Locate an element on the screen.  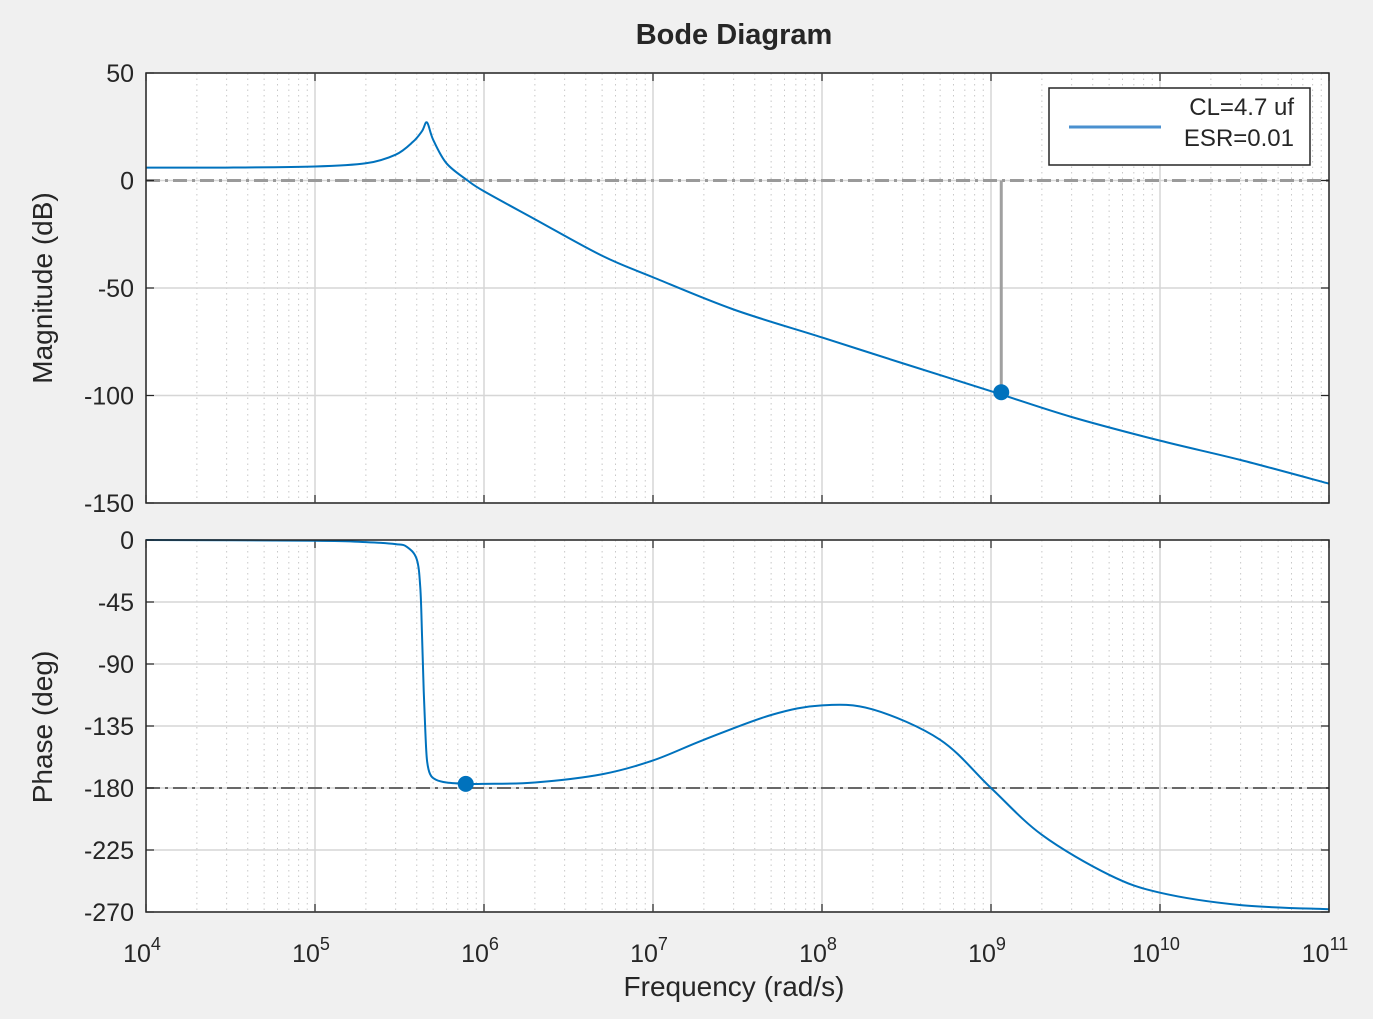
phase-y-tick-label: -180 is located at coordinates (109, 789).